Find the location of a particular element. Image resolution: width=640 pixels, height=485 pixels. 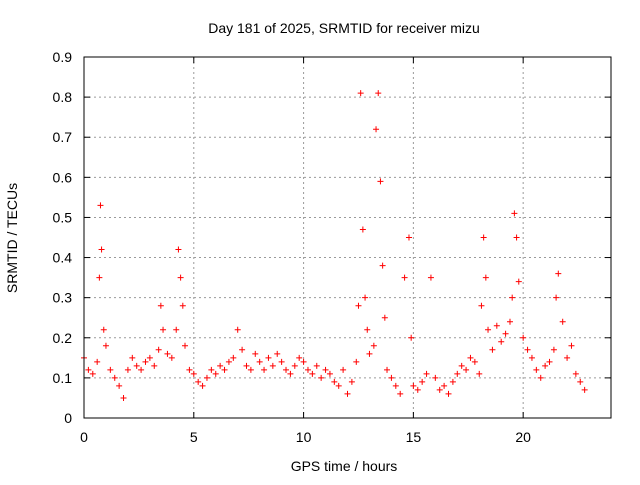

x-tick-label: 15 is located at coordinates (414, 437).